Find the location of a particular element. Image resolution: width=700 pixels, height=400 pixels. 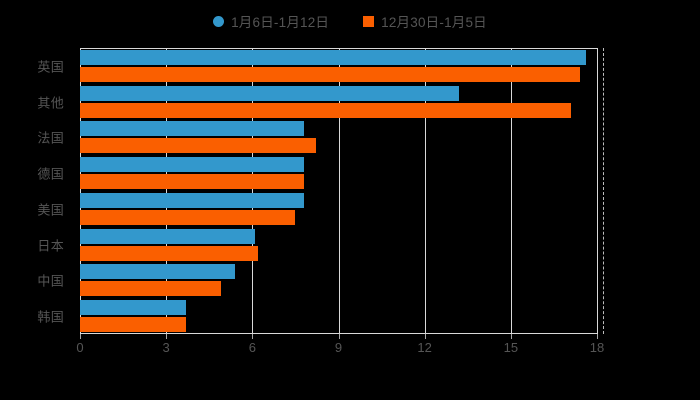

x-axis-ticks: 0 3 6 9 12 15 18 is located at coordinates (340, 346).